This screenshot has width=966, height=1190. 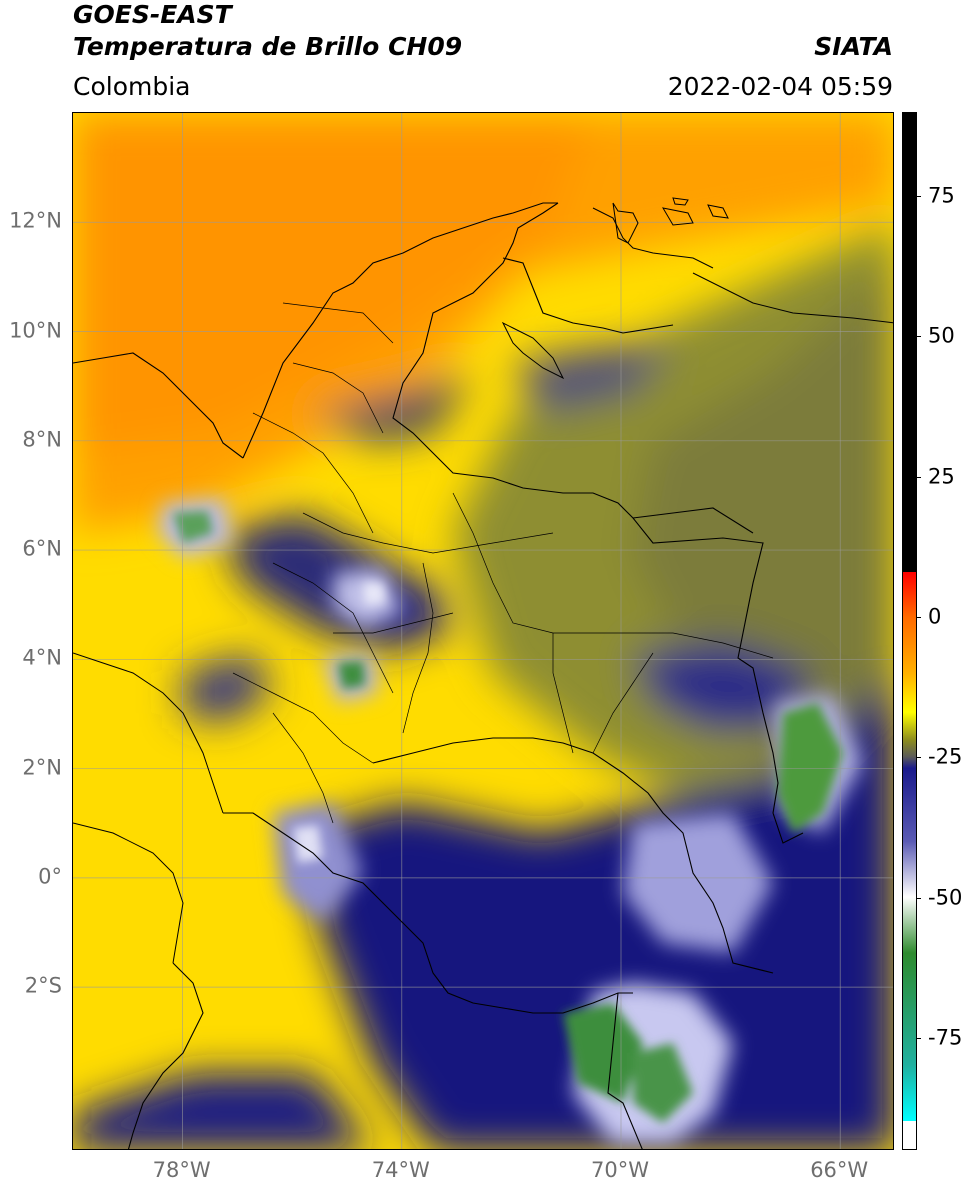 What do you see at coordinates (43, 985) in the screenshot?
I see `latitude-tick-label: 2°S` at bounding box center [43, 985].